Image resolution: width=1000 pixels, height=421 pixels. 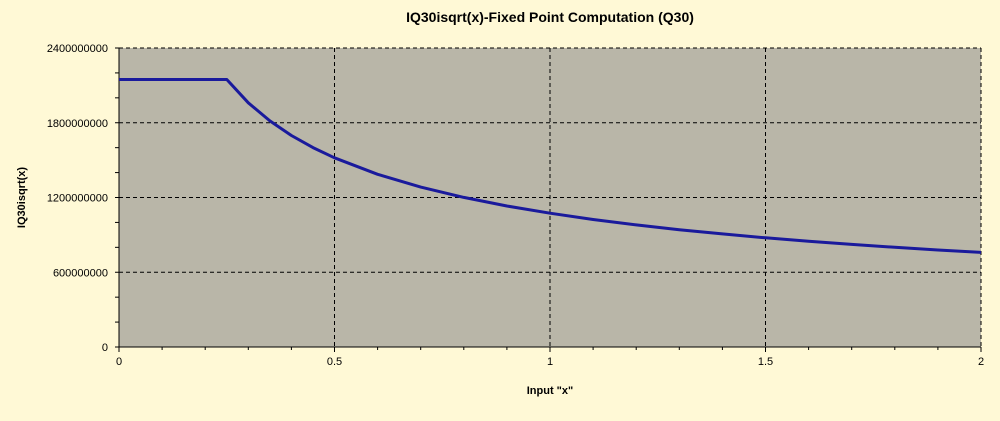 I want to click on y-tick-label: 0, so click(x=105, y=348).